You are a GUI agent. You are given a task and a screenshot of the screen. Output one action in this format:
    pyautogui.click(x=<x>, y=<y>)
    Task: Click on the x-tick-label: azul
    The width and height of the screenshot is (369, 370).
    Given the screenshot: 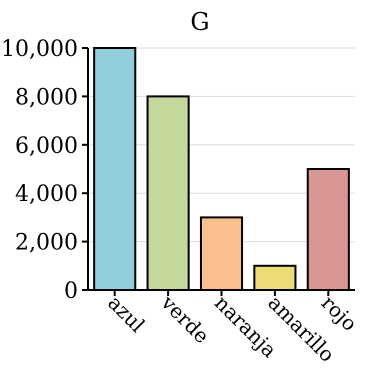 What is the action you would take?
    pyautogui.click(x=126, y=314)
    